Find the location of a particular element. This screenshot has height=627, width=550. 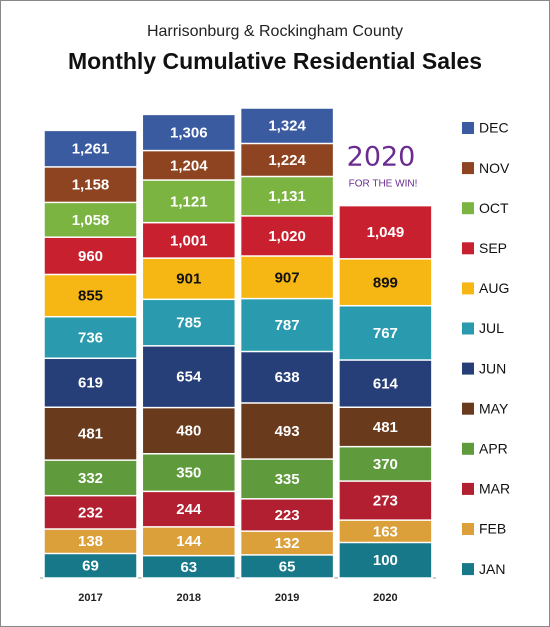

x-tick-label: 2019 is located at coordinates (287, 598).